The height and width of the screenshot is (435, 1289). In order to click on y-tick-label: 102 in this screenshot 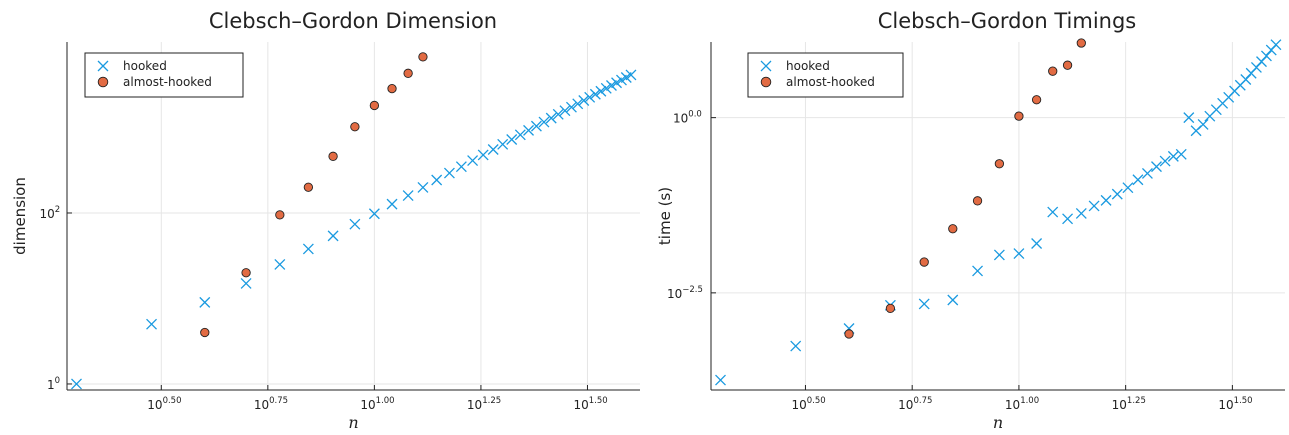, I will do `click(50, 213)`.